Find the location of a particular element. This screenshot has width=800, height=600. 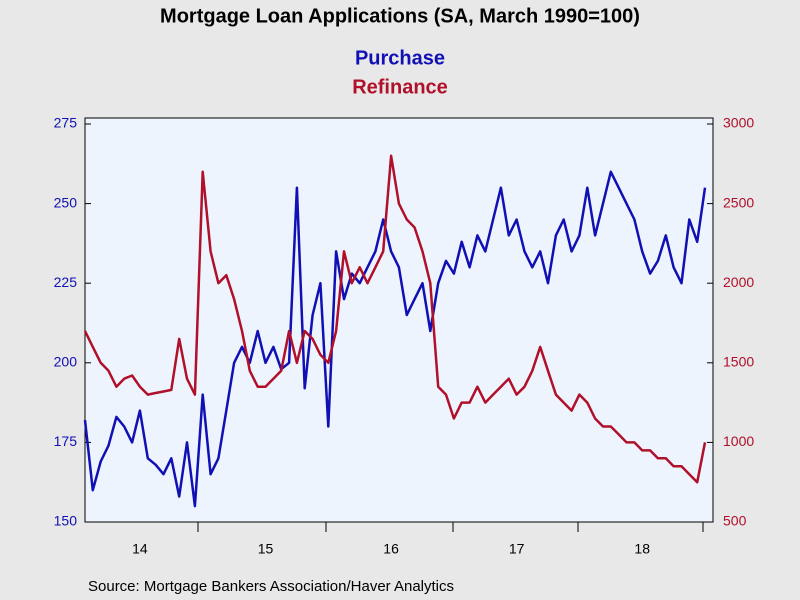

y-tick-label: 150 is located at coordinates (66, 521).